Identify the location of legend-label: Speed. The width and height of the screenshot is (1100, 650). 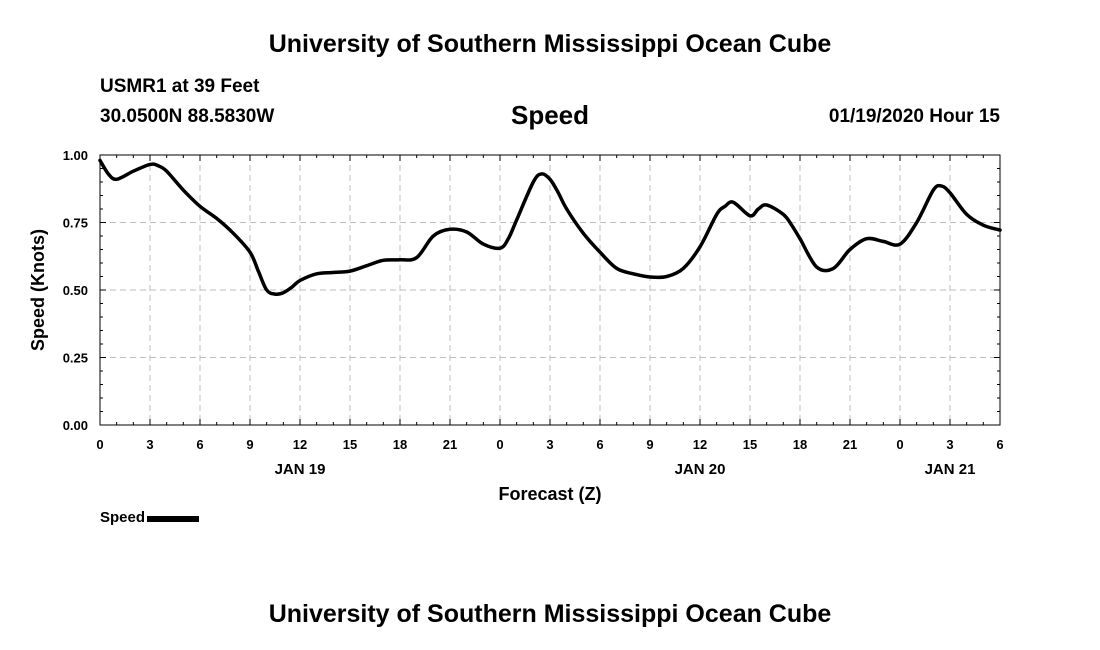
(123, 517).